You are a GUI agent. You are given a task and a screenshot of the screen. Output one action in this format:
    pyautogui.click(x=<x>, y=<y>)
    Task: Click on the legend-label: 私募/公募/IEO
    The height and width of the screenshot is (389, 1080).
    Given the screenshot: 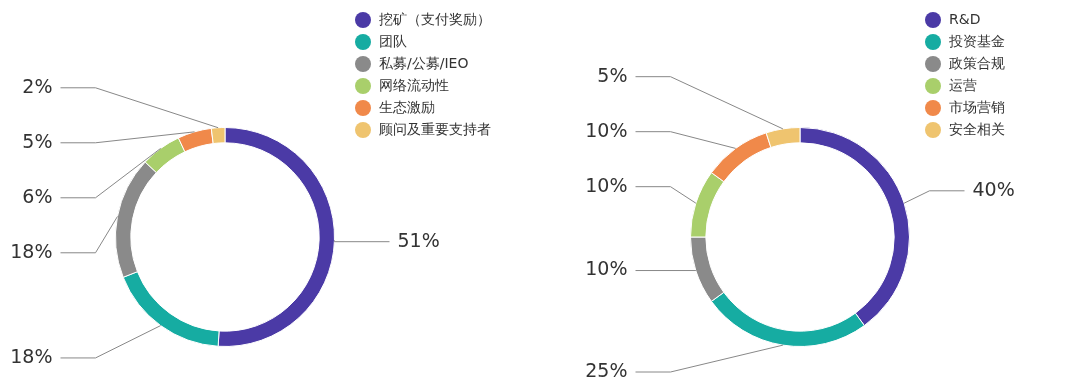 What is the action you would take?
    pyautogui.click(x=424, y=62)
    